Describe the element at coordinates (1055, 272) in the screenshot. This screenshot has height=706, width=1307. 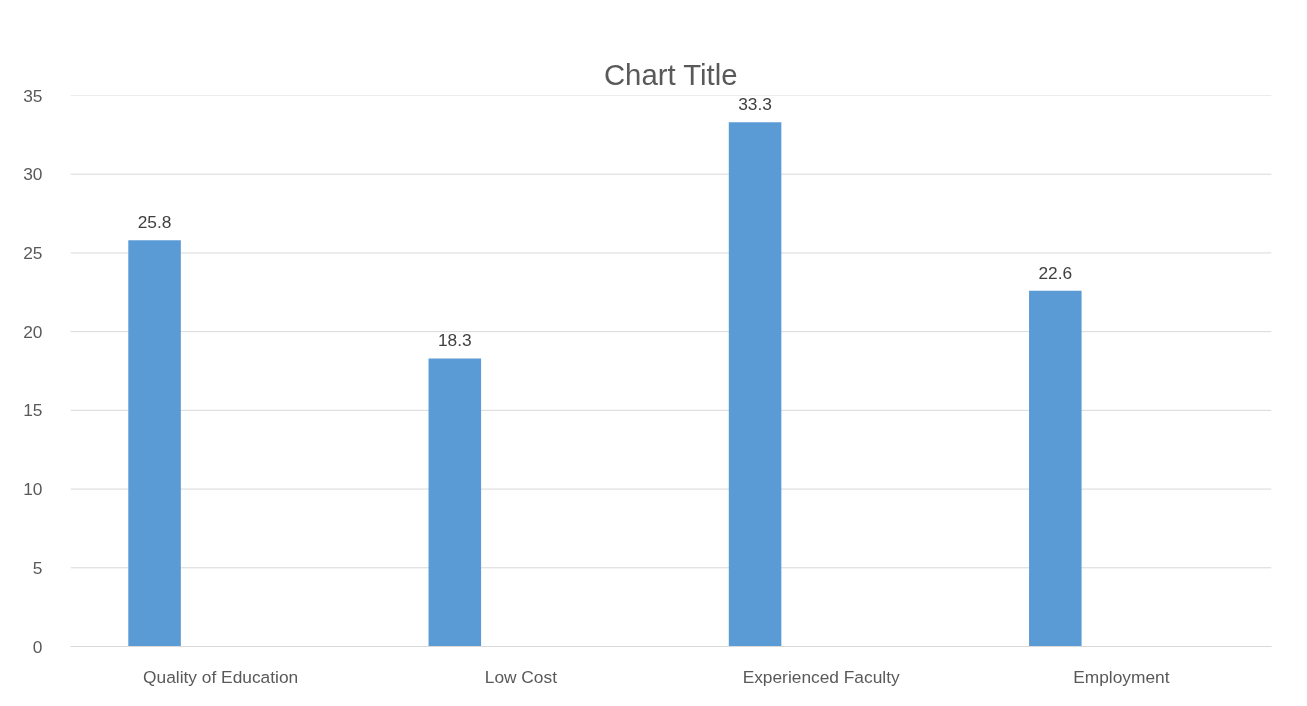
I see `data-label: 22.6` at that location.